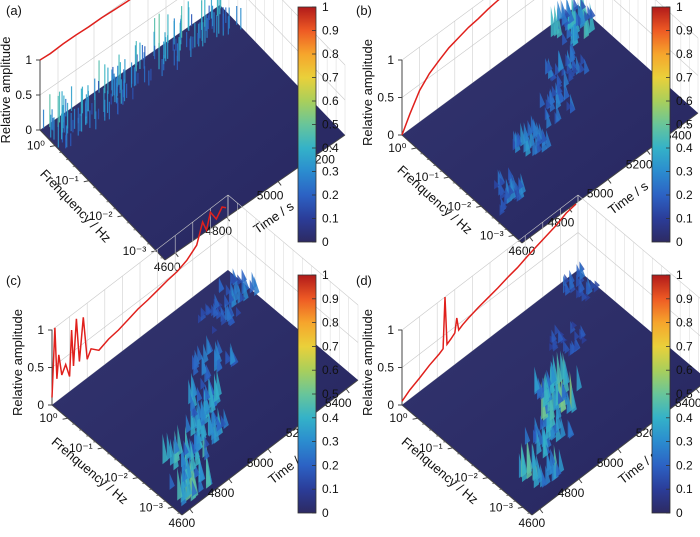 This screenshot has height=537, width=700. What do you see at coordinates (117, 460) in the screenshot?
I see `freq-axis` at bounding box center [117, 460].